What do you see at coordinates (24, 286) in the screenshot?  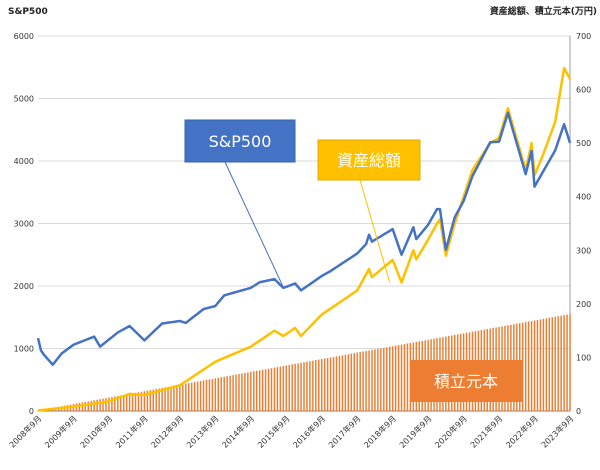 I see `left-tick-label: 2000` at bounding box center [24, 286].